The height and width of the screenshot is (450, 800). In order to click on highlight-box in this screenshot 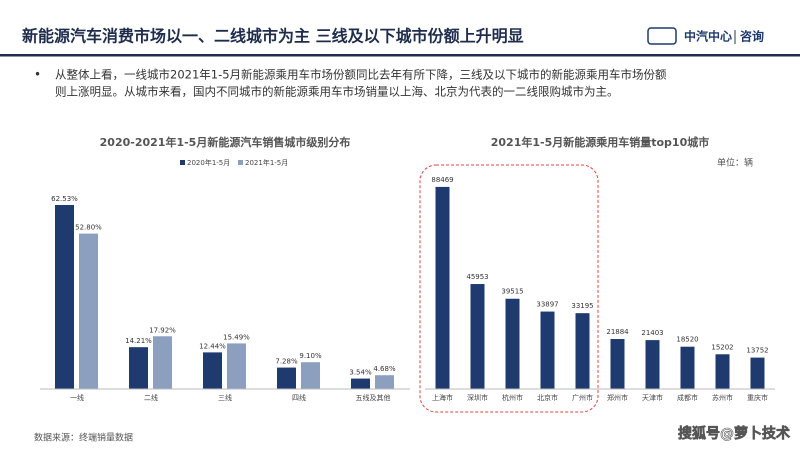, I will do `click(509, 288)`.